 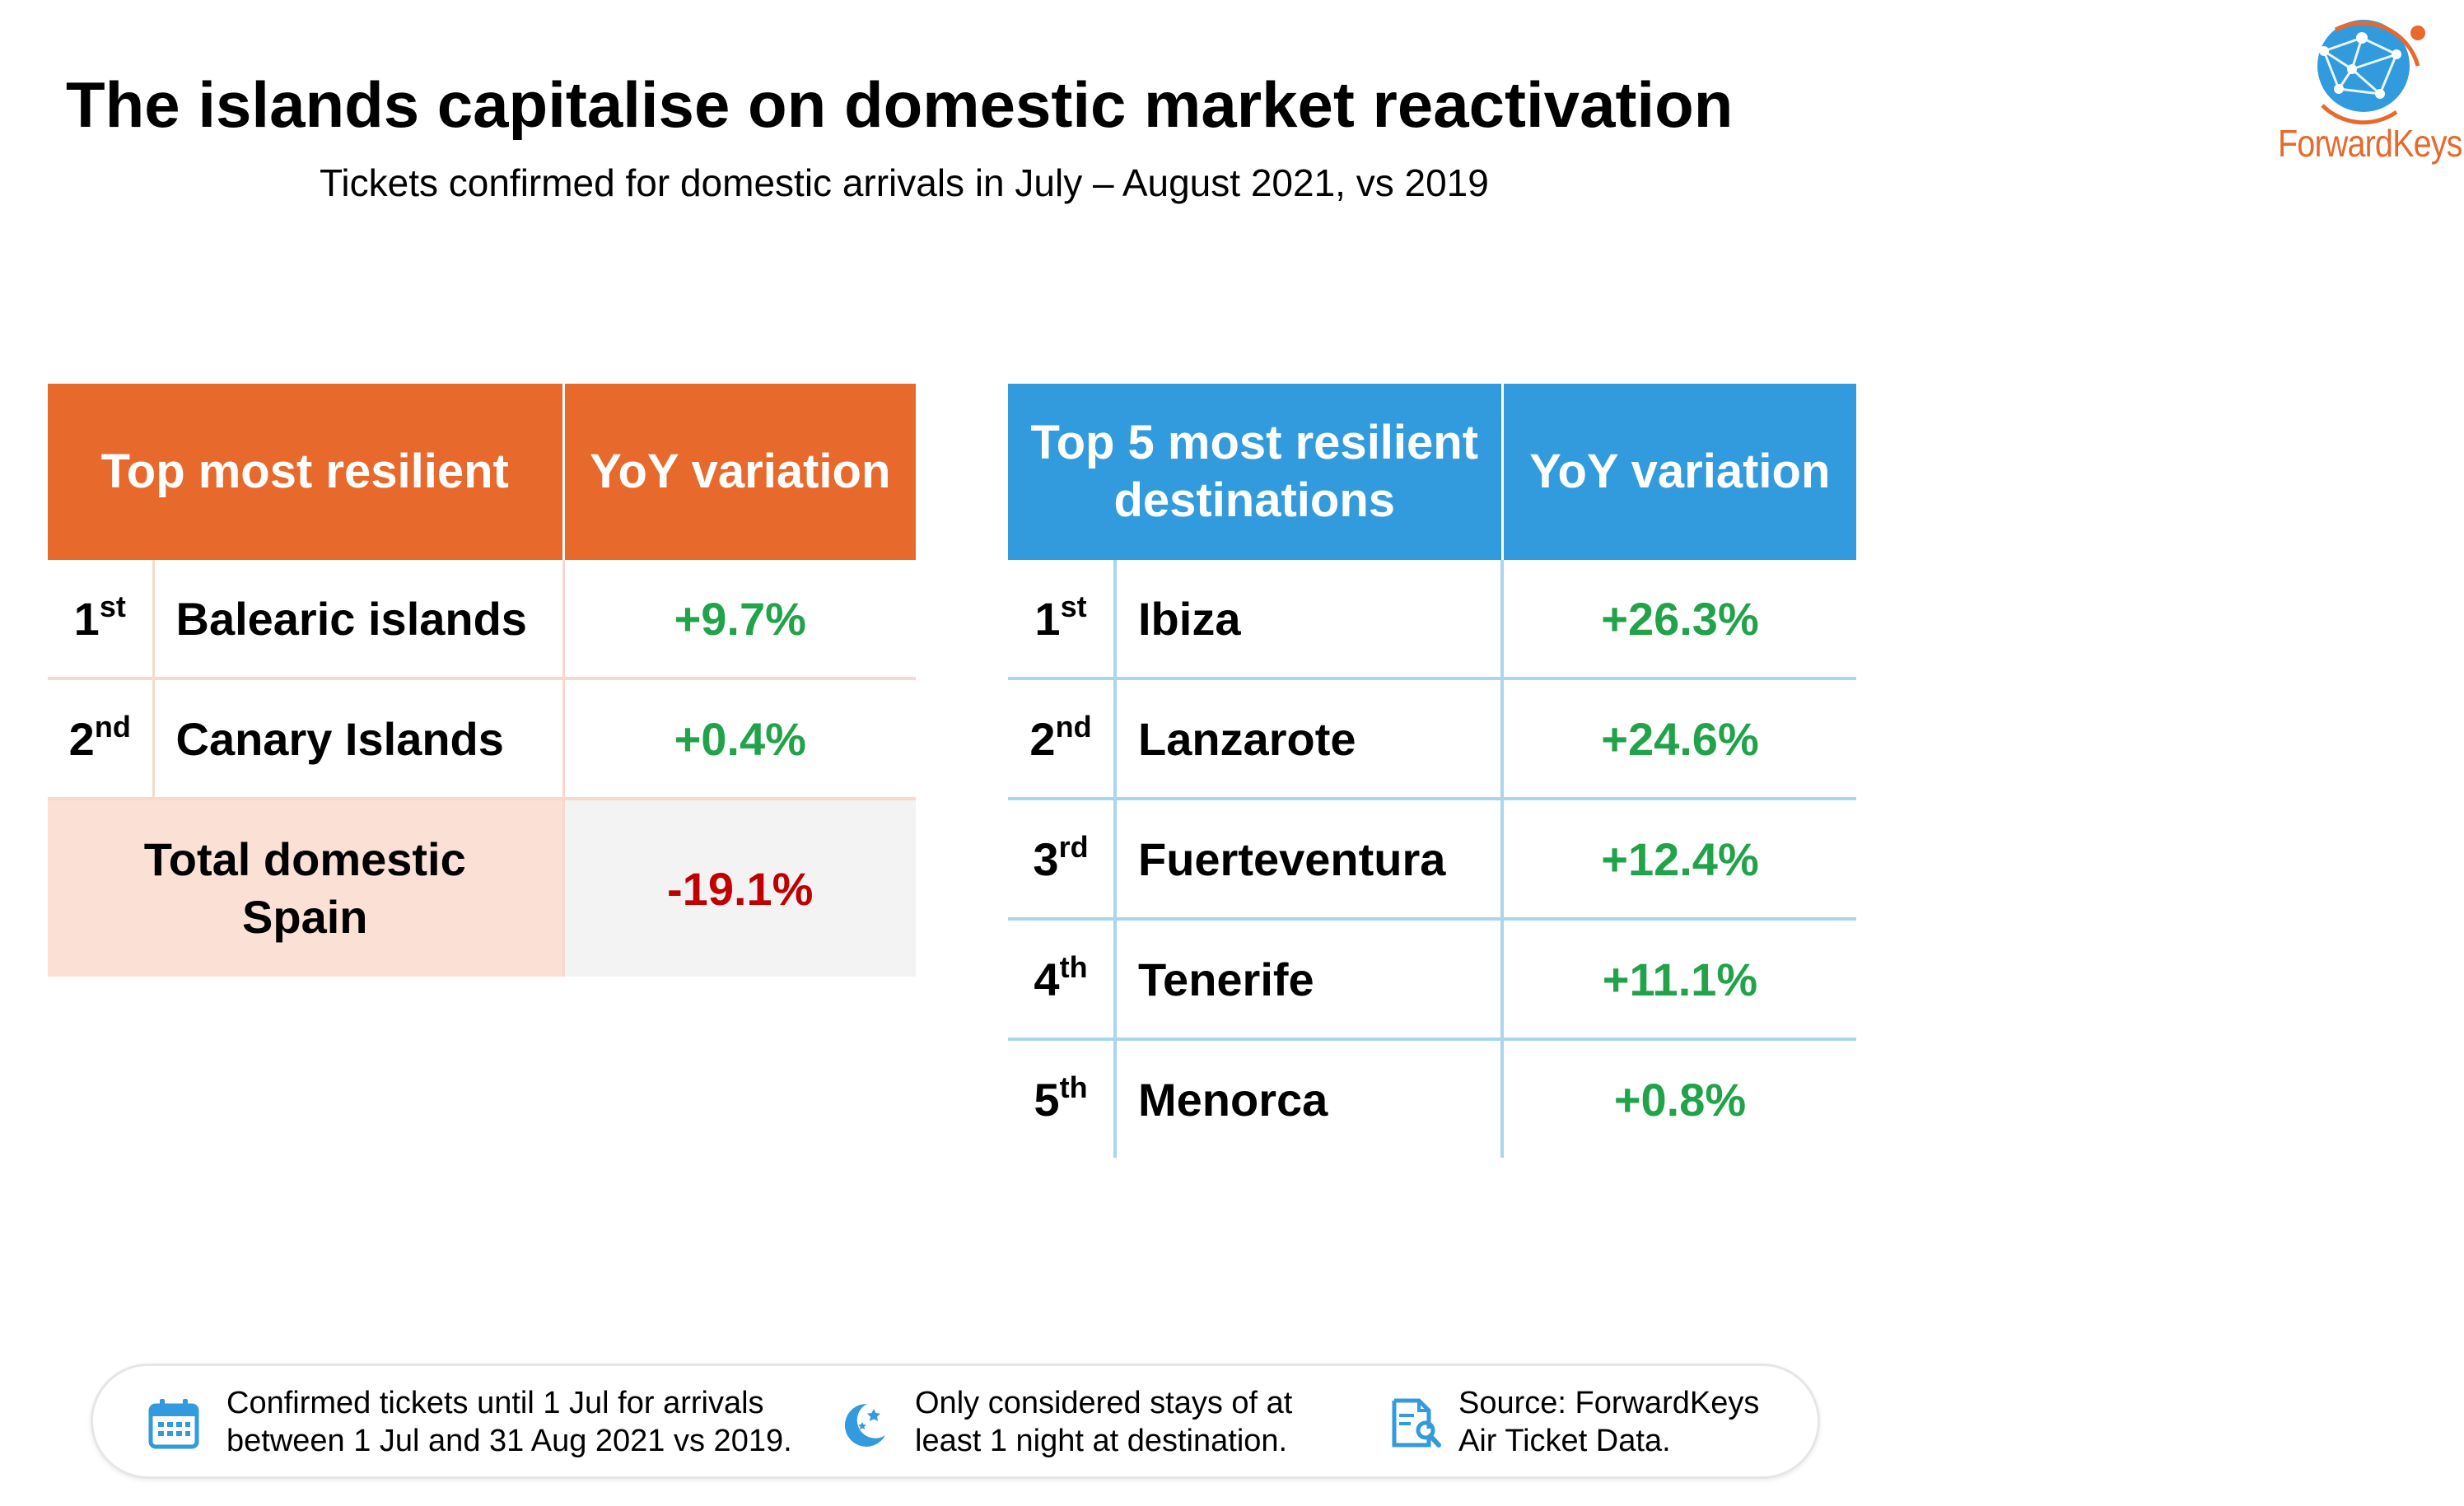 What do you see at coordinates (1679, 620) in the screenshot?
I see `yoy-value: +26.3%` at bounding box center [1679, 620].